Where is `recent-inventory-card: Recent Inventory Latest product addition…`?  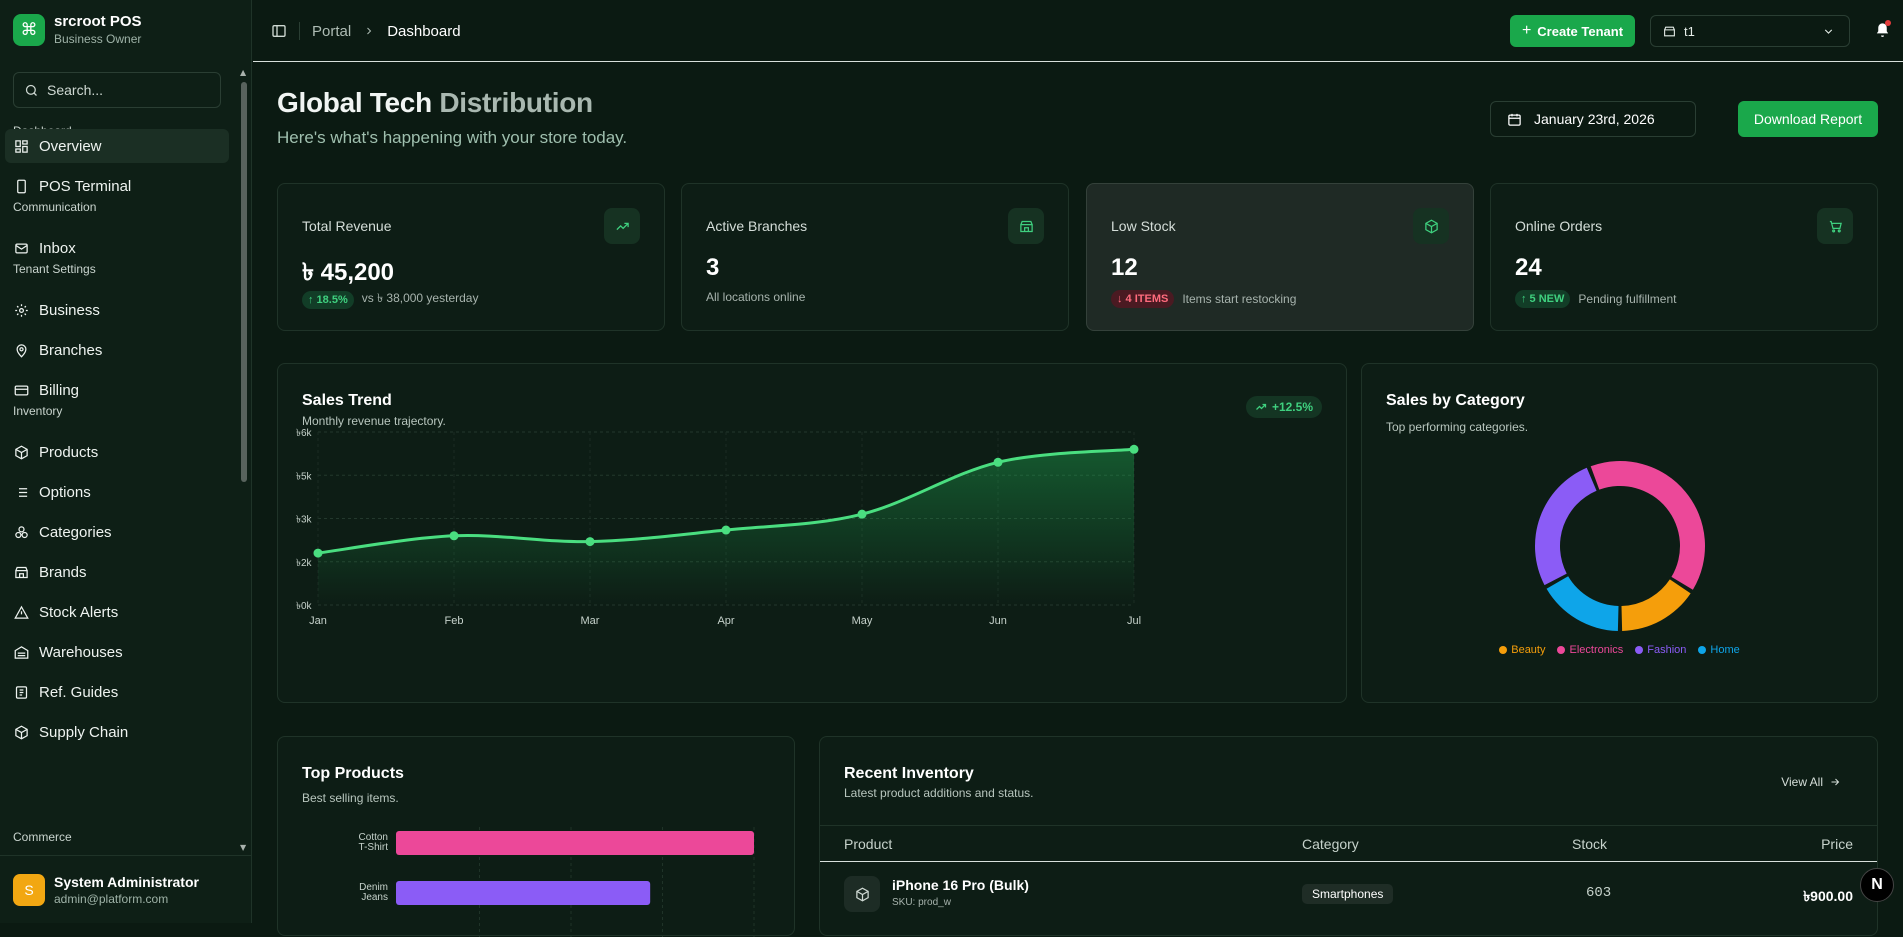 recent-inventory-card: Recent Inventory Latest product addition… is located at coordinates (1348, 836).